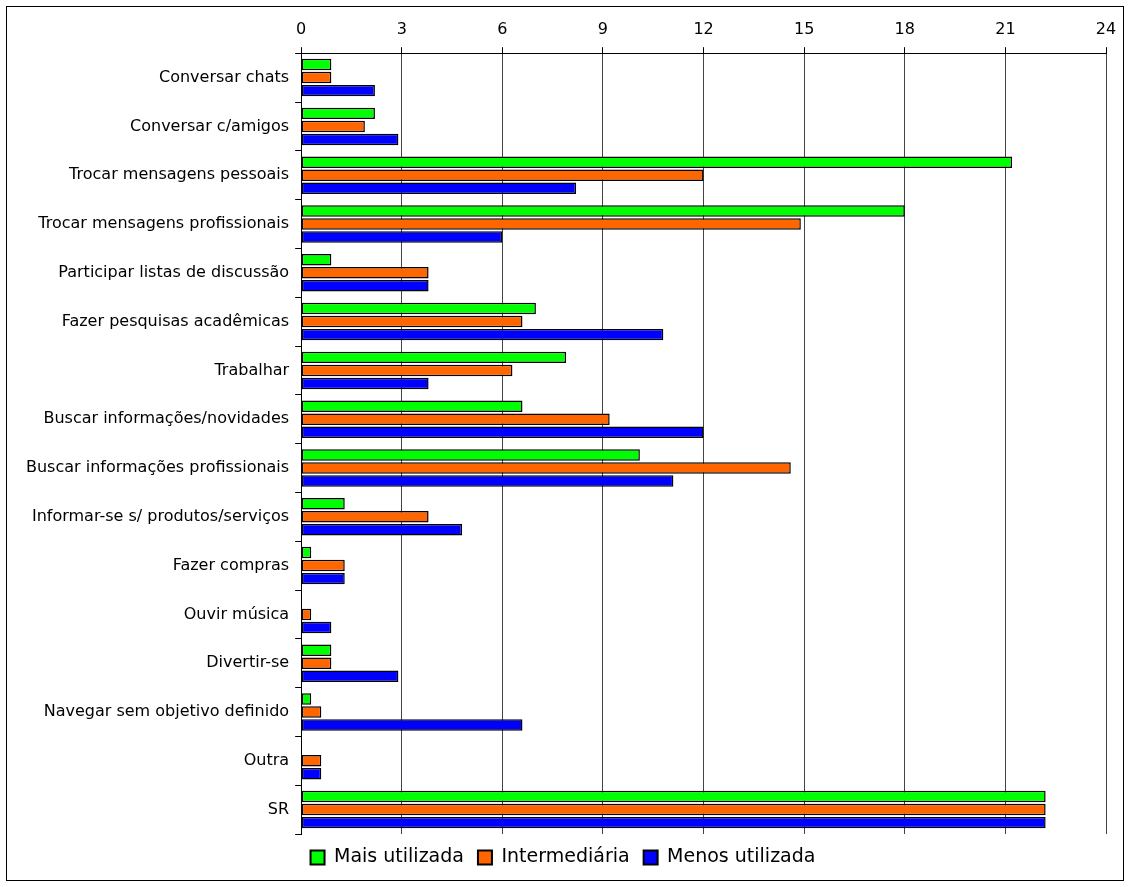  Describe the element at coordinates (210, 125) in the screenshot. I see `y-tick-label: Conversar c/amigos` at that location.